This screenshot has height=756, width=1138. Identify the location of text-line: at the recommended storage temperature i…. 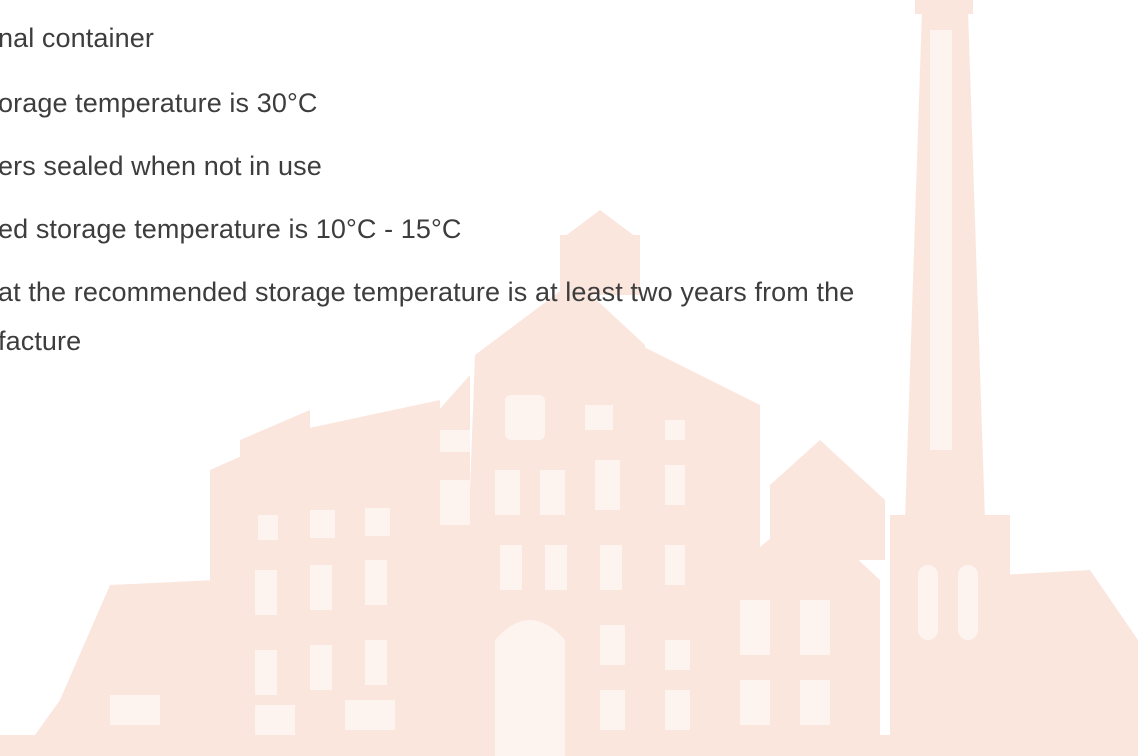
(427, 292).